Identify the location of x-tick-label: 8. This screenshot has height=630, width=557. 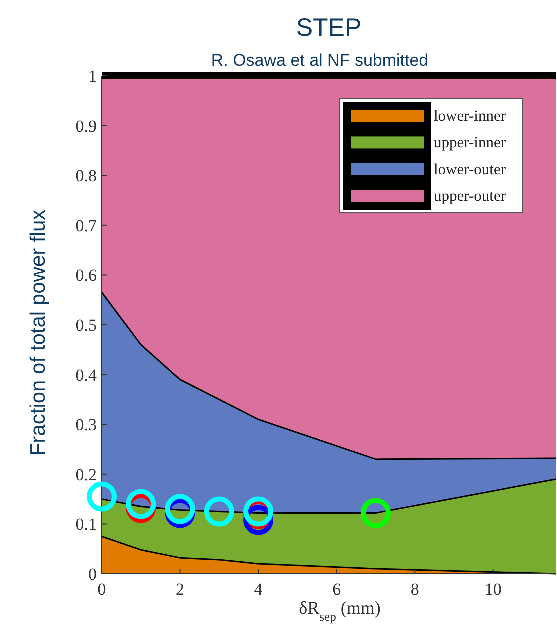
(415, 589).